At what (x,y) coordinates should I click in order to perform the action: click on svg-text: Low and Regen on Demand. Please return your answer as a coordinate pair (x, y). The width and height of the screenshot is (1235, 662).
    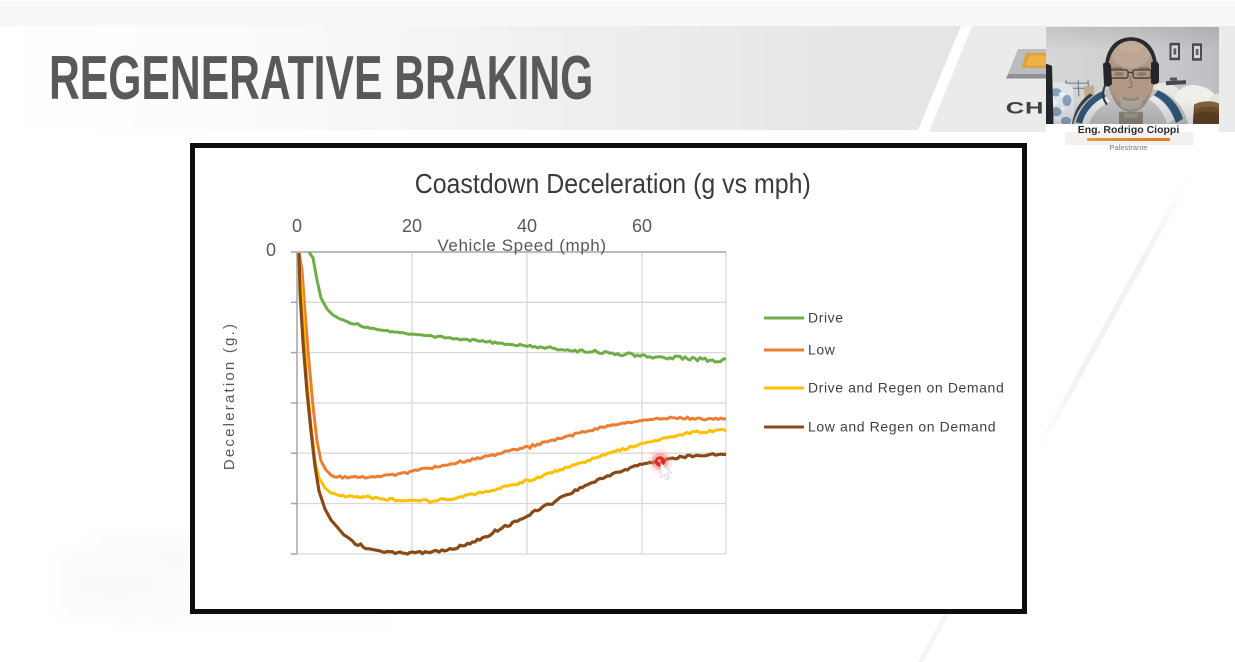
    Looking at the image, I should click on (902, 427).